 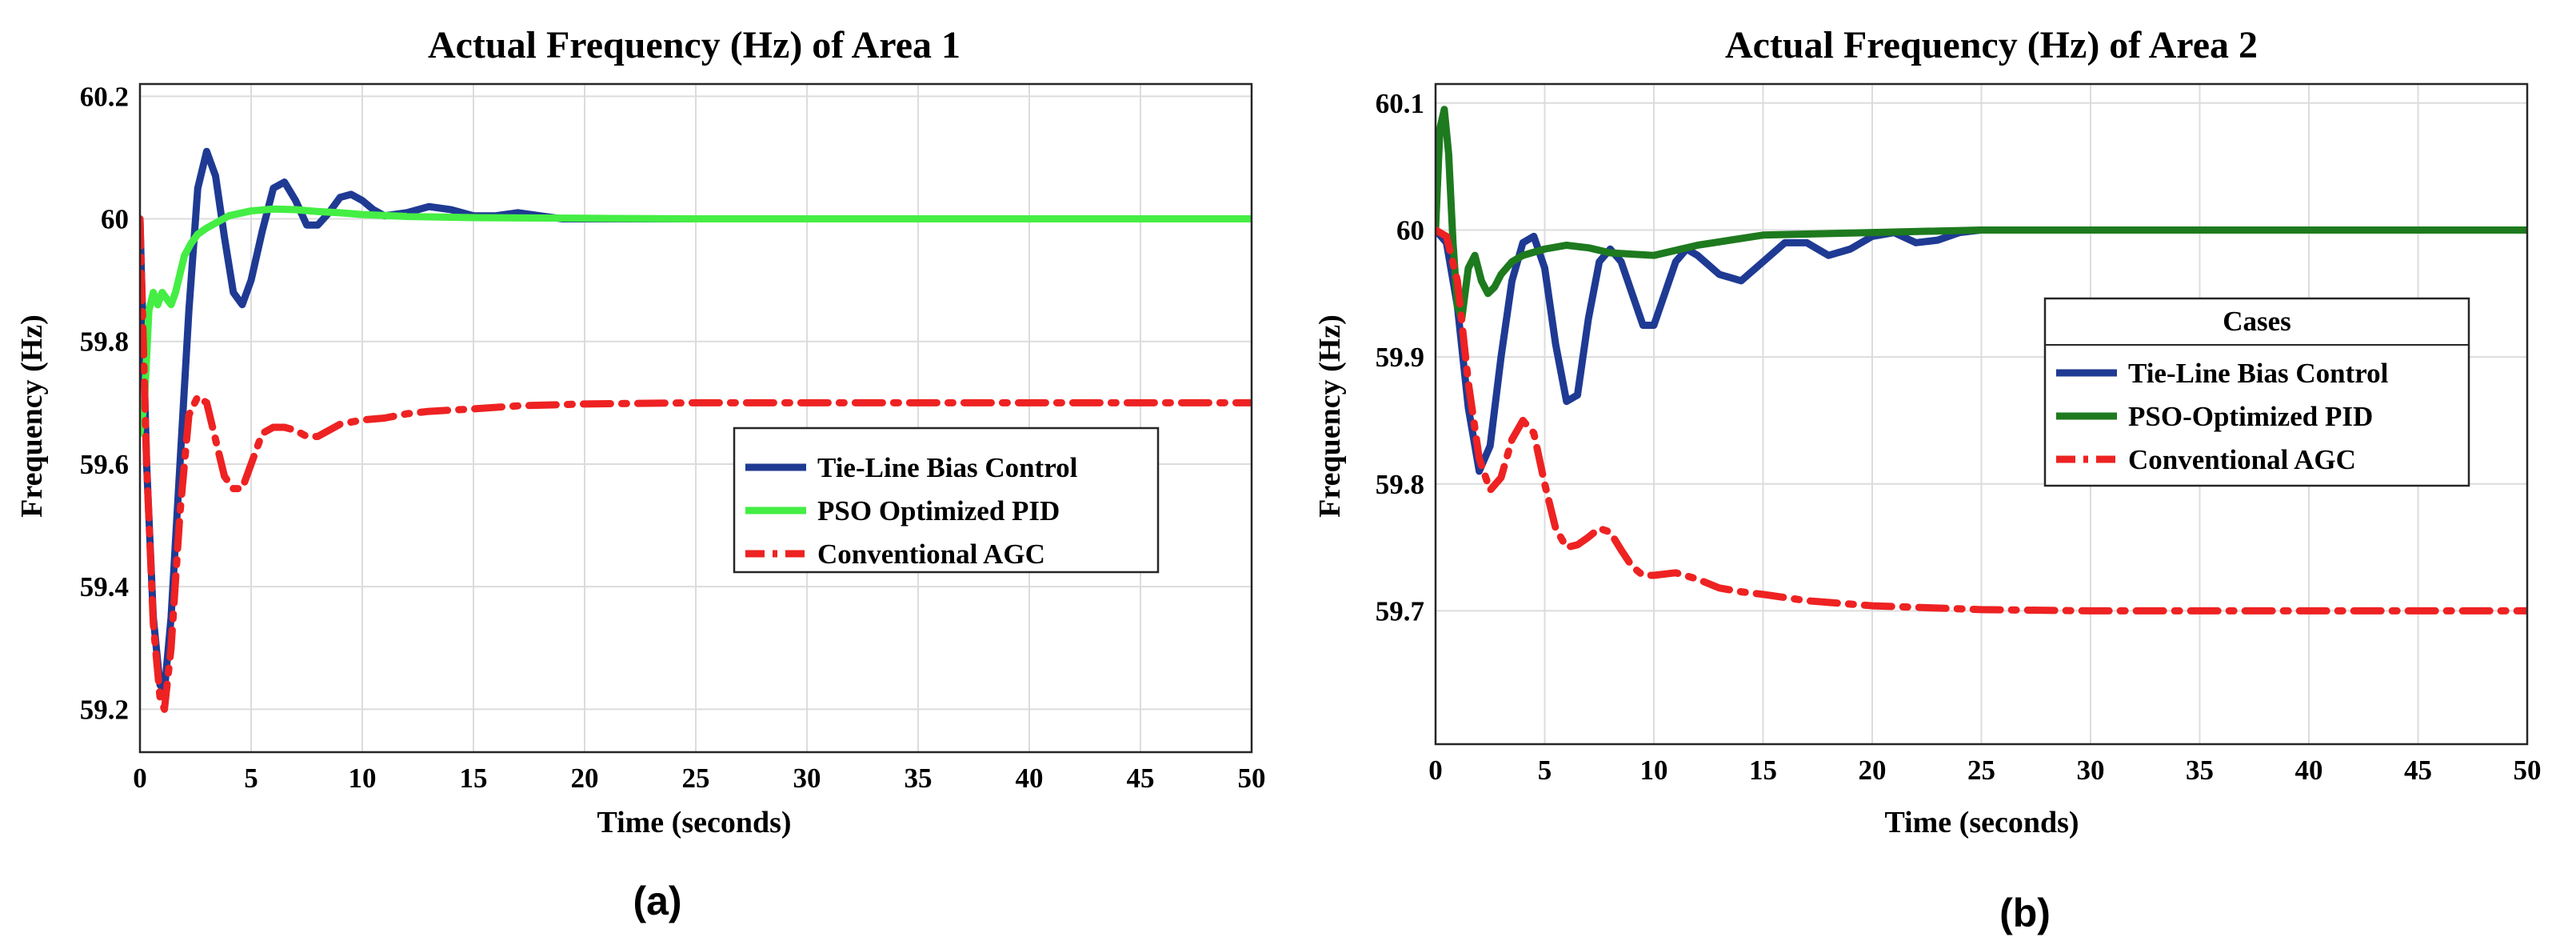 I want to click on series-line, so click(x=696, y=321).